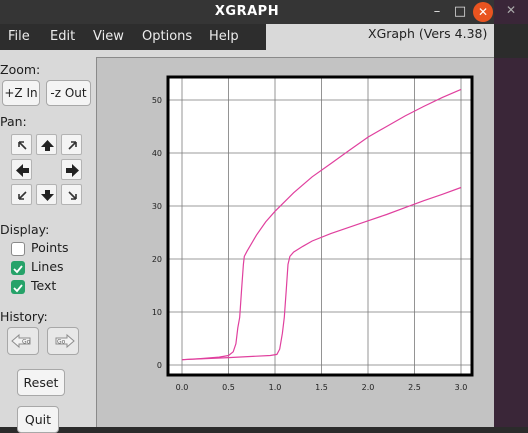  Describe the element at coordinates (511, 10) in the screenshot. I see `background-close-icon: ✕` at that location.